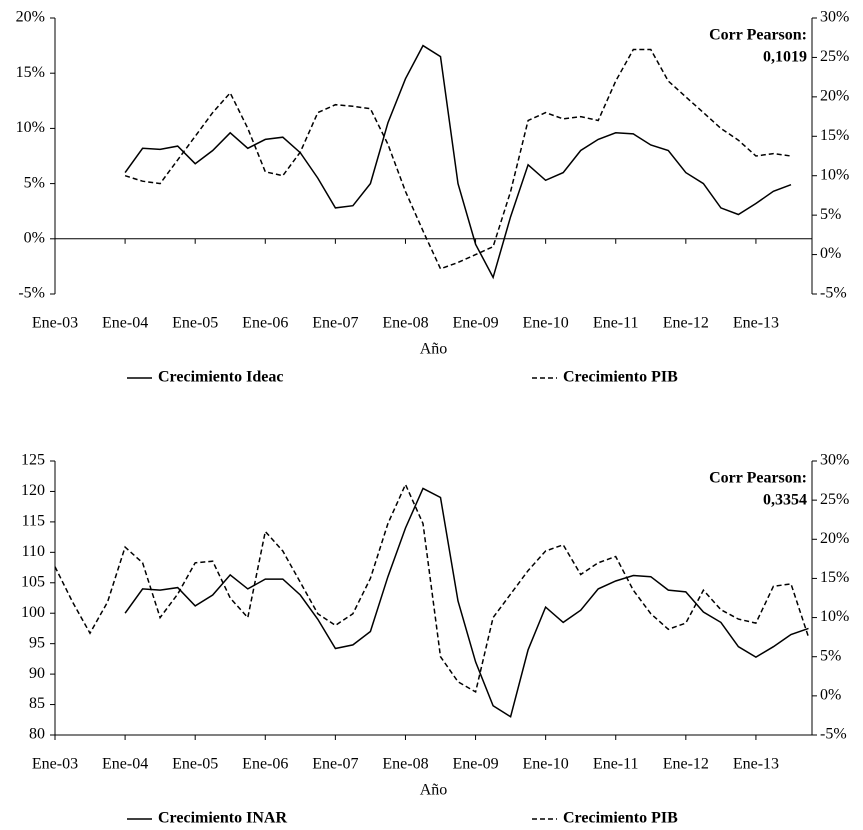  I want to click on y-tick-label: 100, so click(33, 612).